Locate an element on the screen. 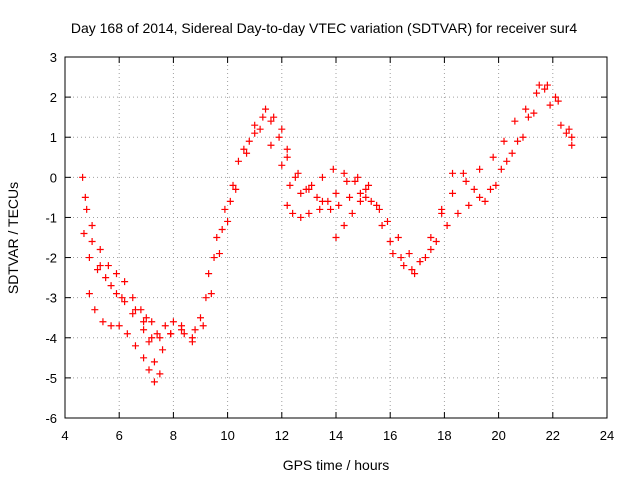  x-tick-label: 14 is located at coordinates (336, 435).